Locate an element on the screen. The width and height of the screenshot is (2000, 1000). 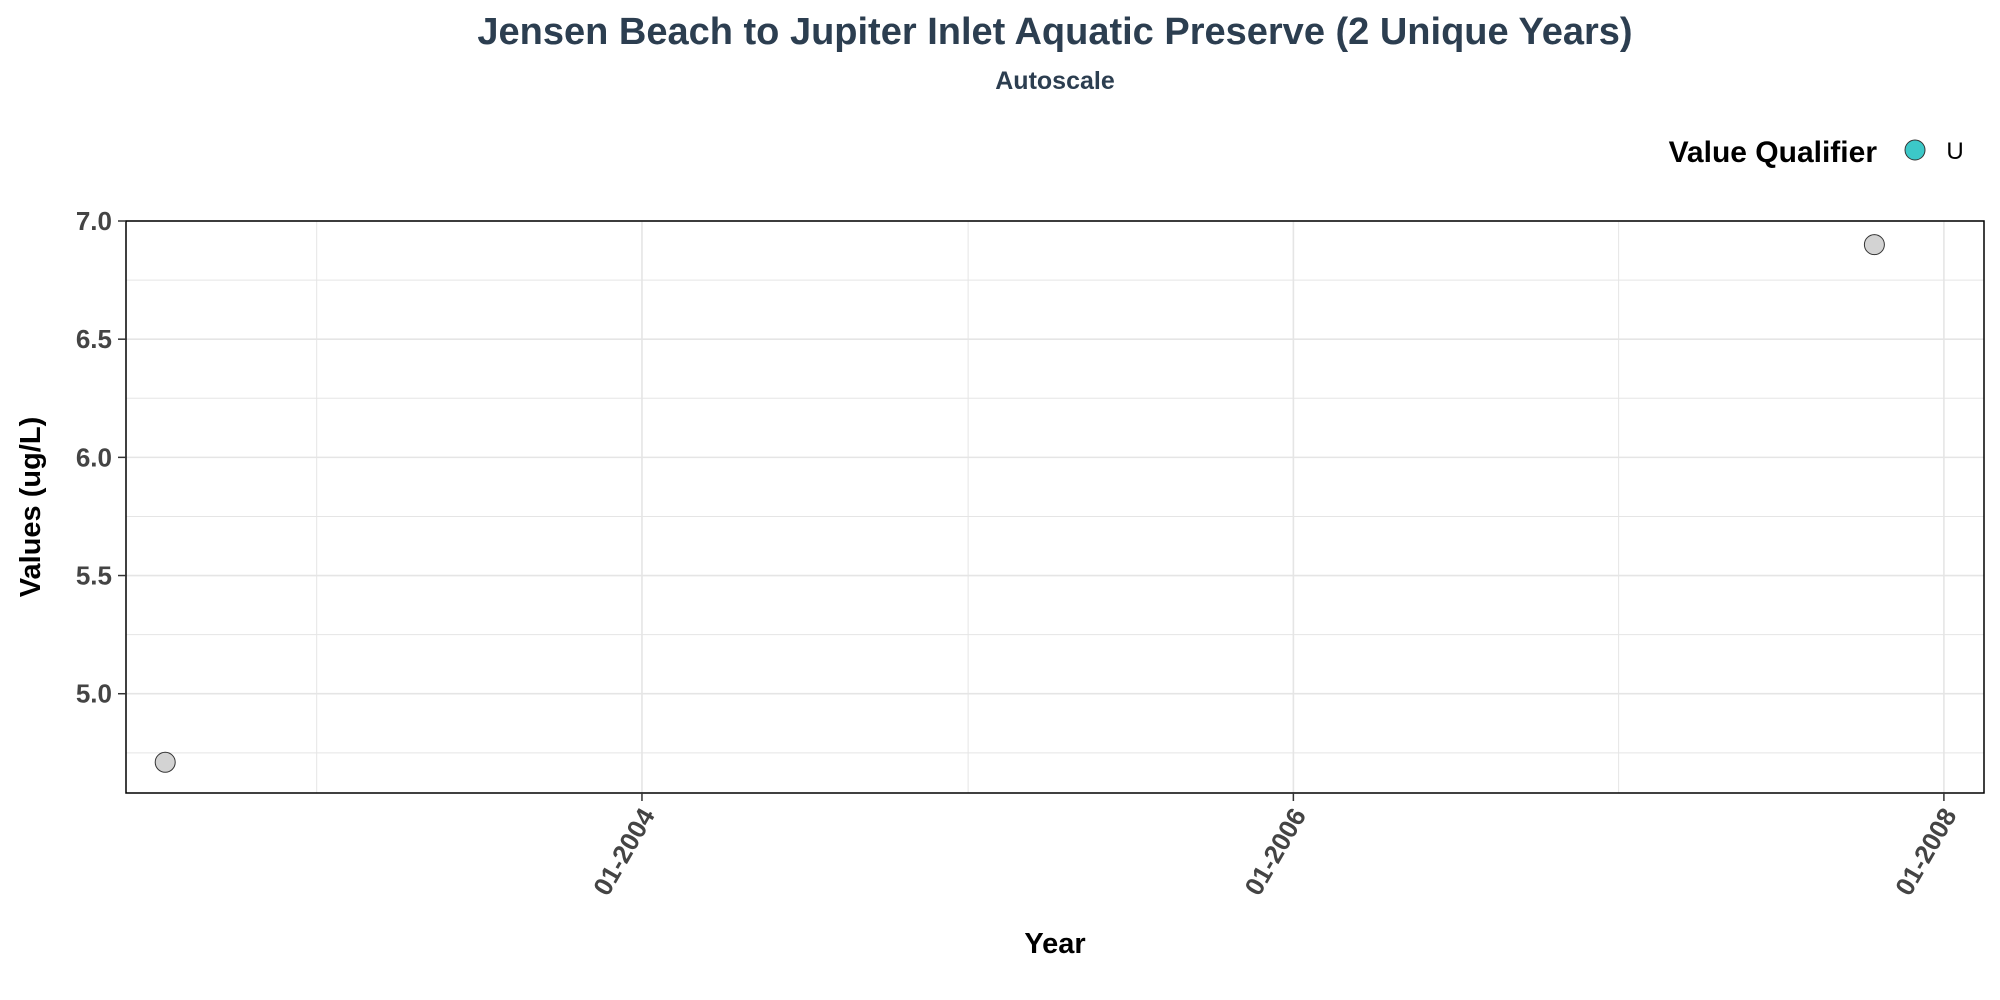
y-tick-label: 6.0 is located at coordinates (94, 457).